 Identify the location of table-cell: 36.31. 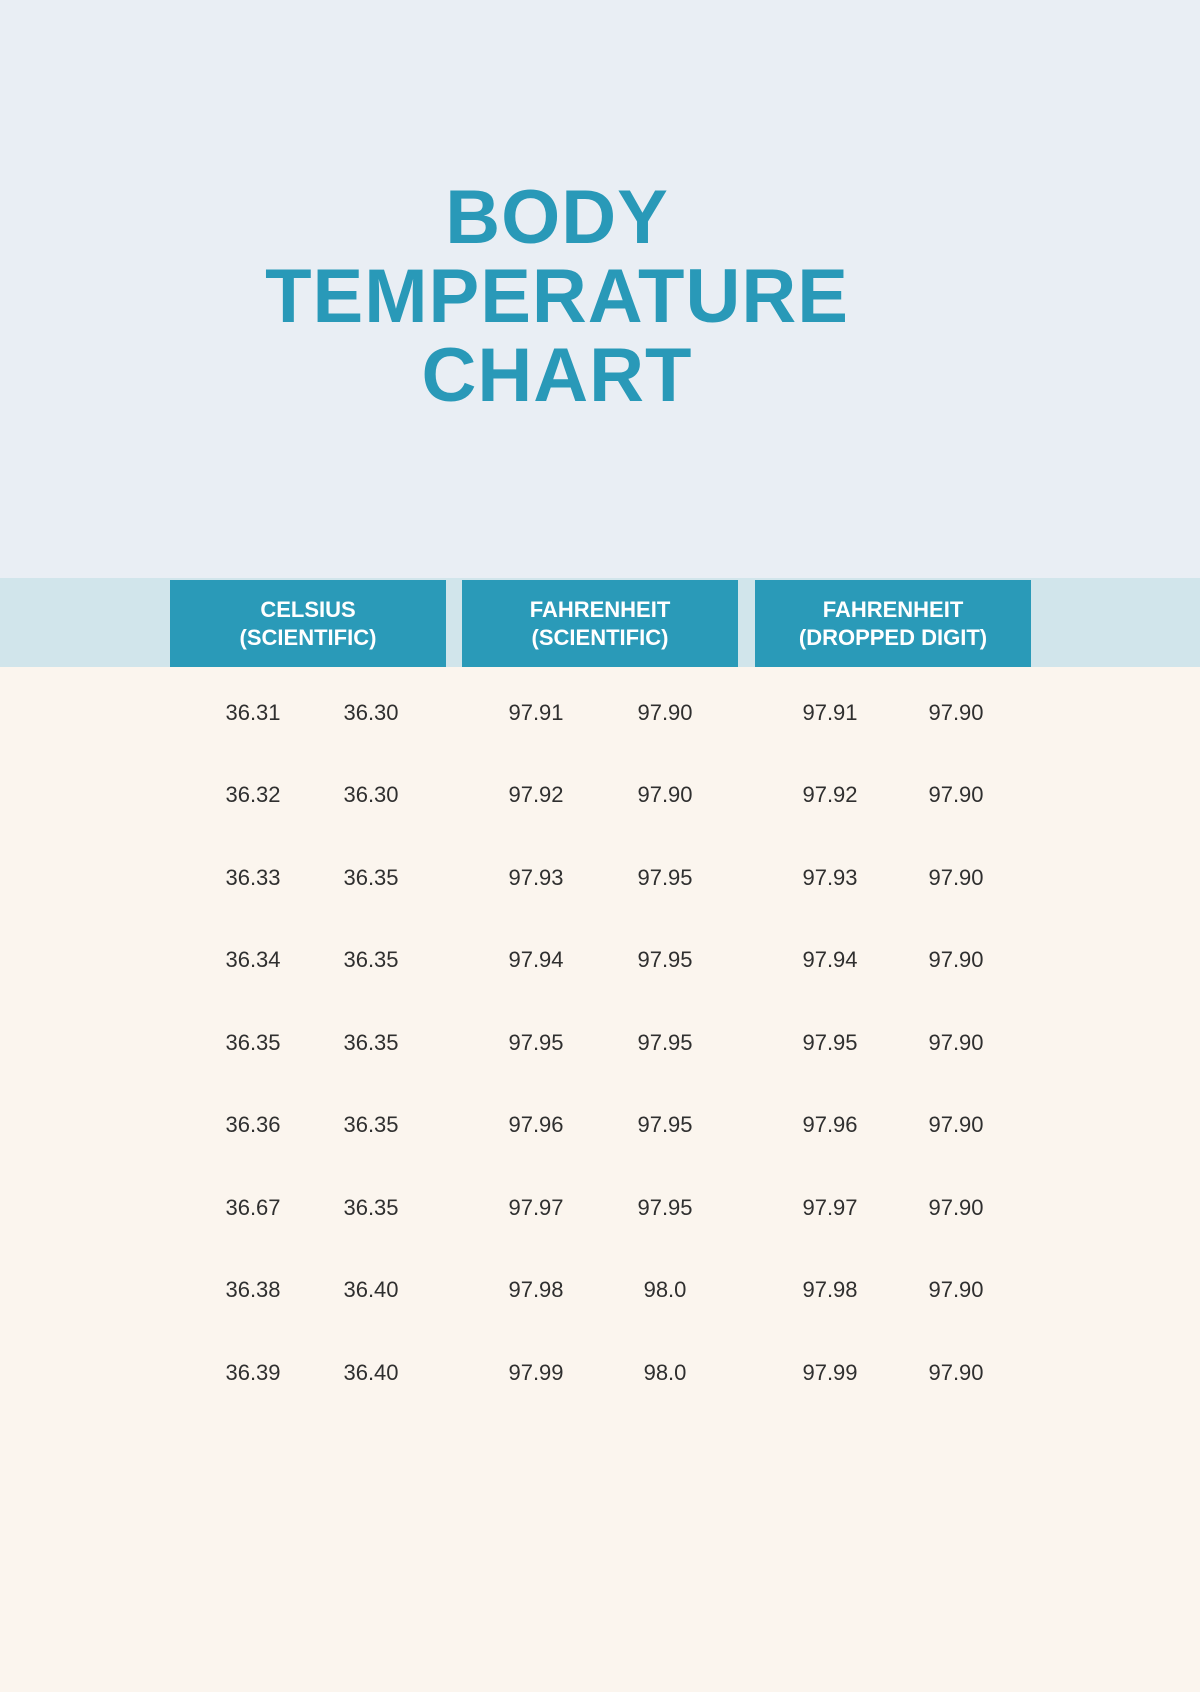
(253, 712).